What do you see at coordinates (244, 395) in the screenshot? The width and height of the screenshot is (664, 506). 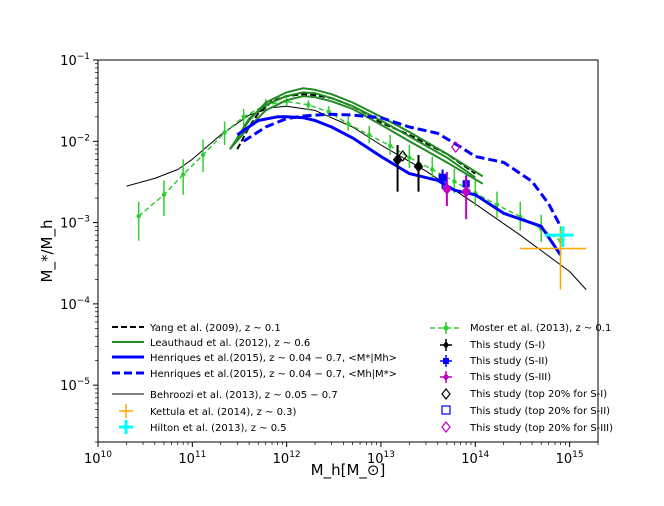 I see `legend-behroozi: Behroozi et al. (2013), z ~ 0.05 − 0.7` at bounding box center [244, 395].